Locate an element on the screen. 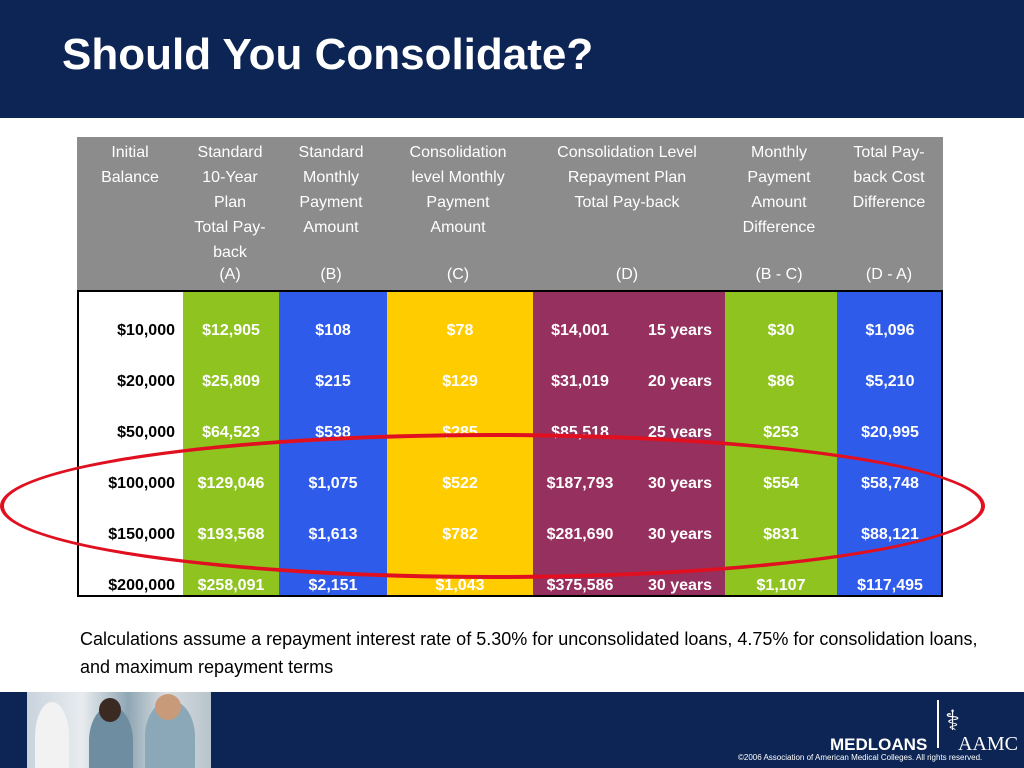 The width and height of the screenshot is (1024, 768). cell-consolidation-payback: $14,001 is located at coordinates (580, 330).